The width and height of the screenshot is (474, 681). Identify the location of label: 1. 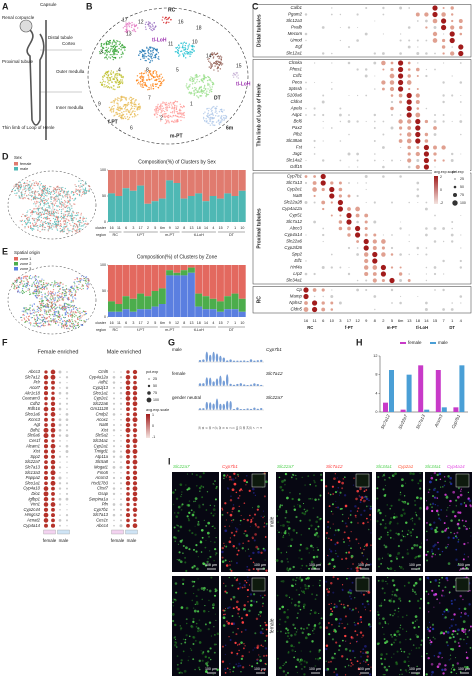
(235, 228).